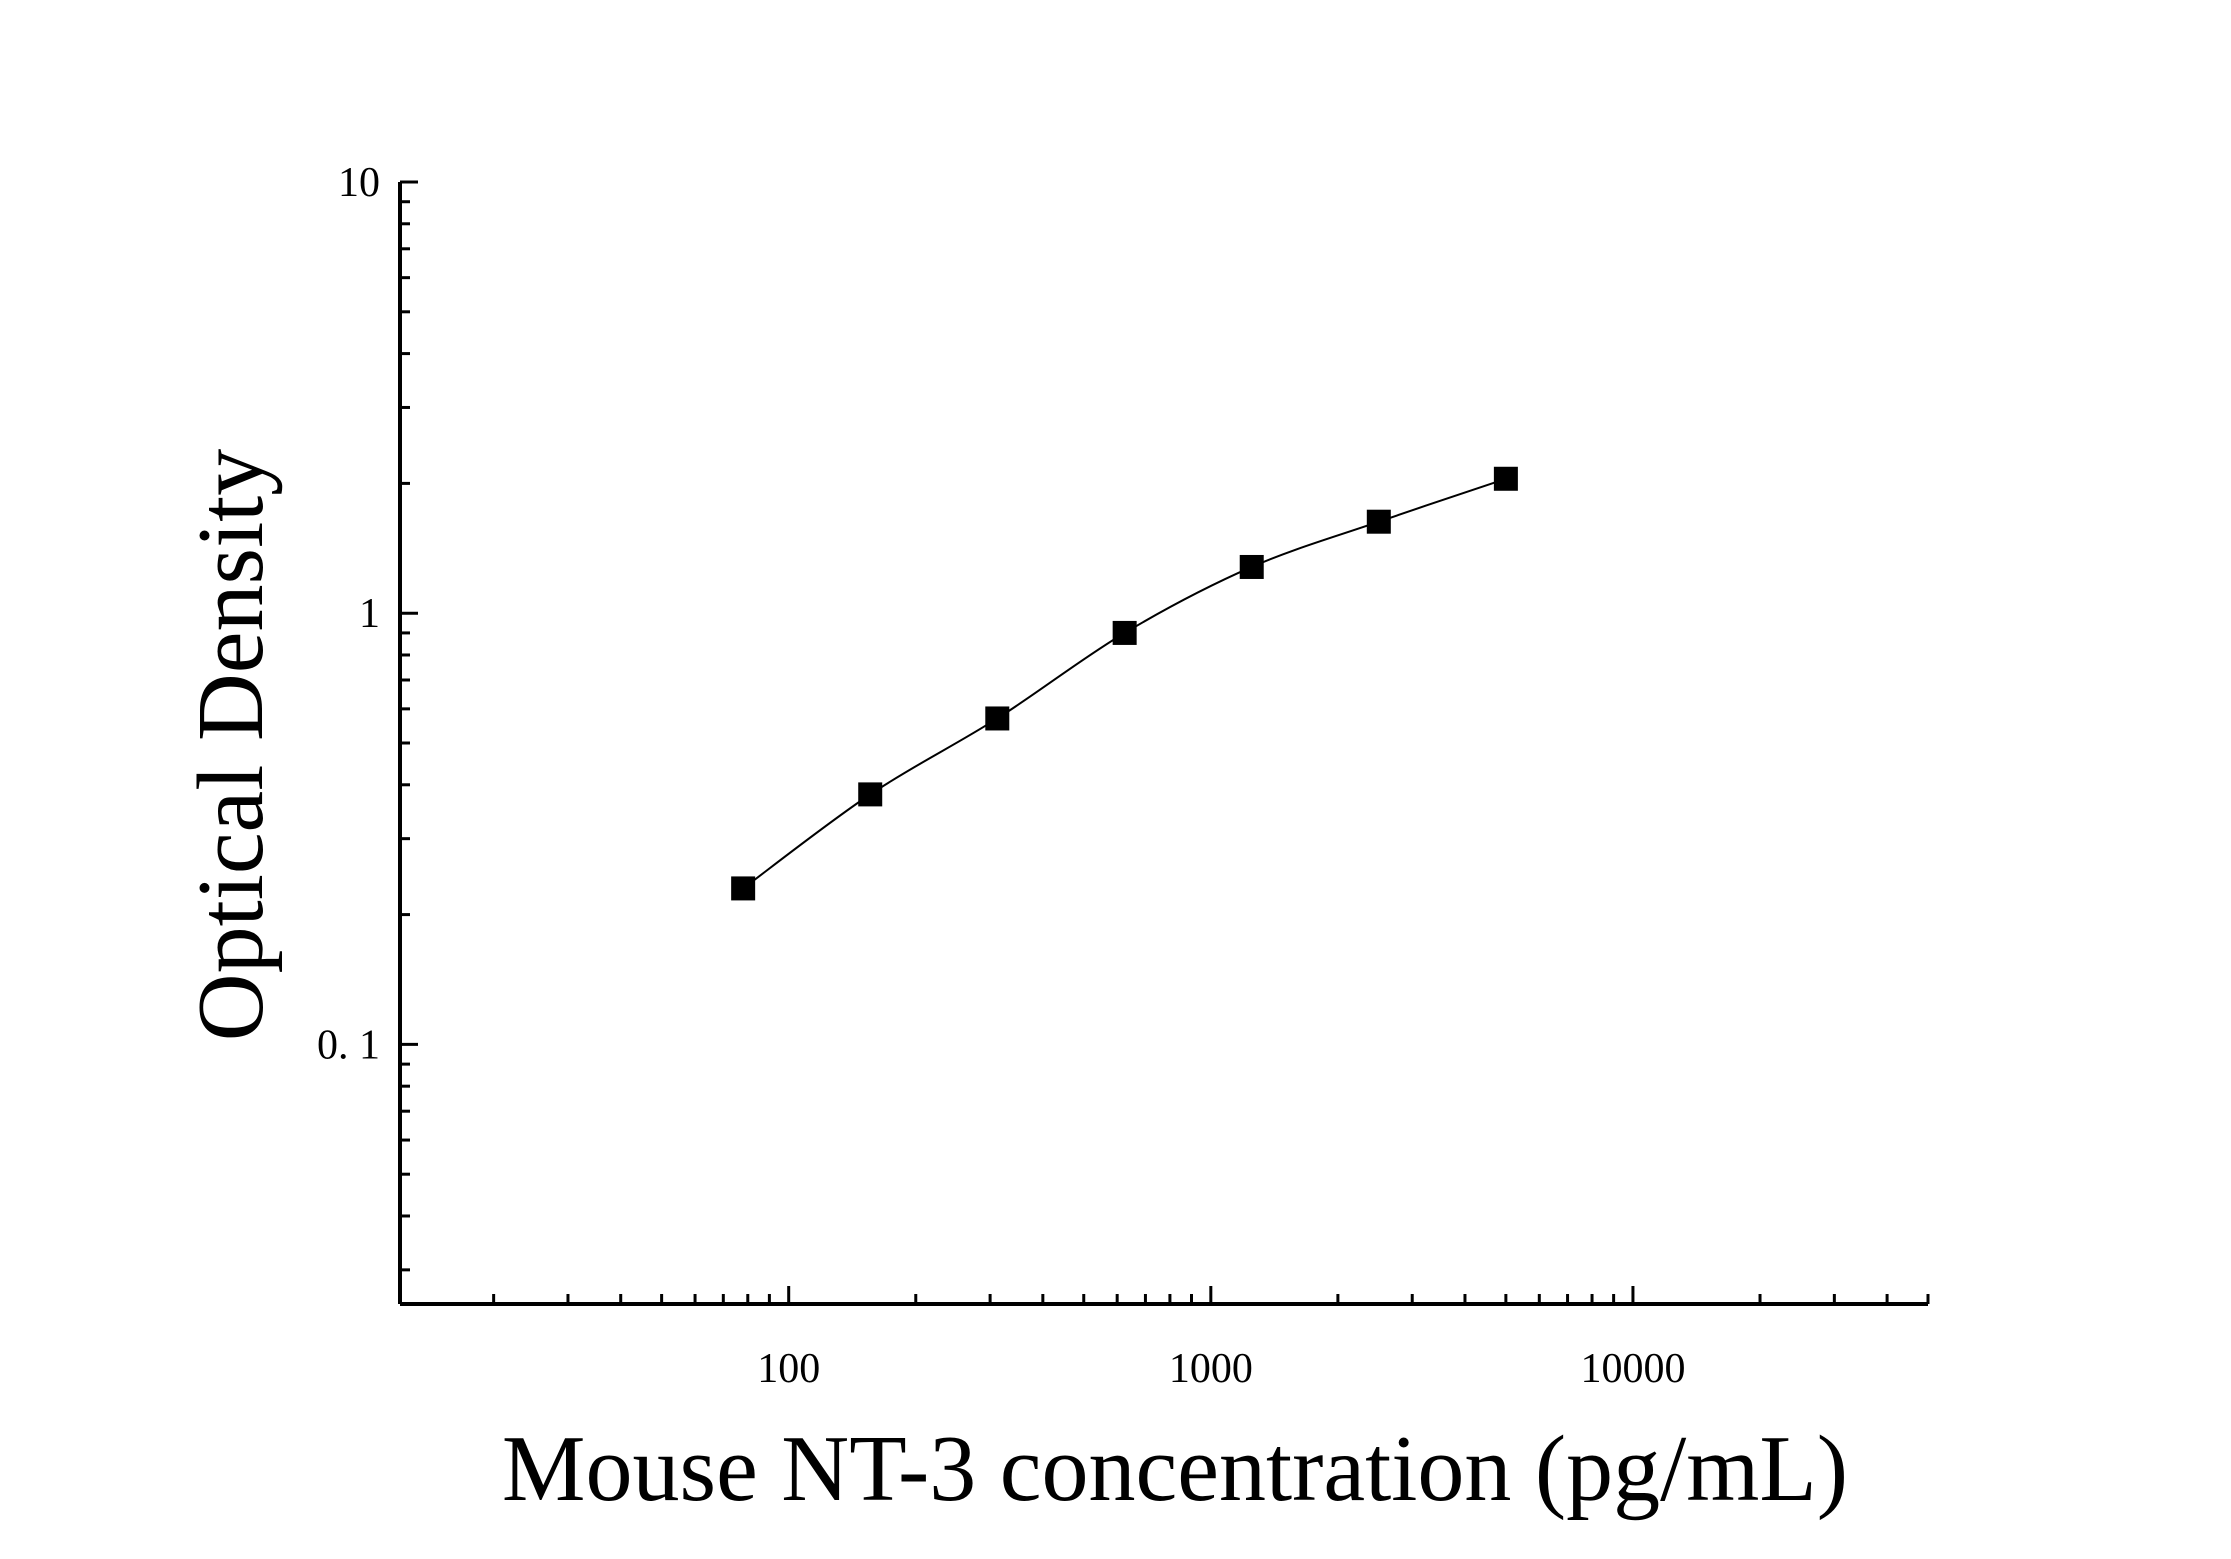 The image size is (2231, 1559). I want to click on x-axis-ticks: 100 1000 10000, so click(1211, 1339).